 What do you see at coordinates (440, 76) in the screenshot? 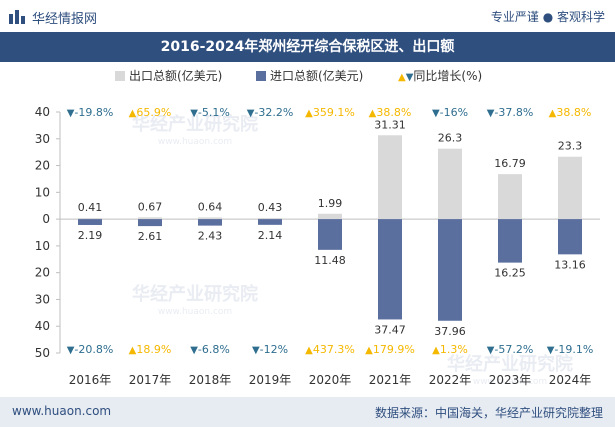
I see `legend-growth: ▲▼同比增长(%)` at bounding box center [440, 76].